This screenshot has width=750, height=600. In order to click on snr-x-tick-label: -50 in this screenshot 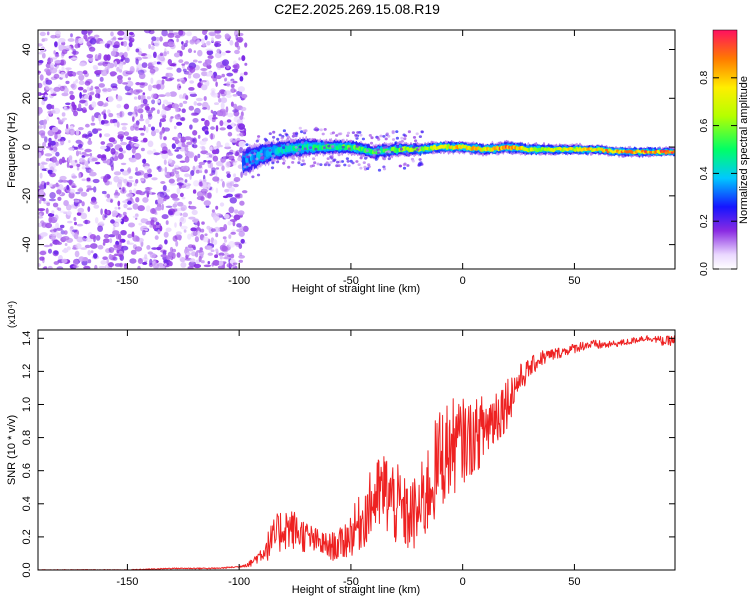, I will do `click(351, 582)`.